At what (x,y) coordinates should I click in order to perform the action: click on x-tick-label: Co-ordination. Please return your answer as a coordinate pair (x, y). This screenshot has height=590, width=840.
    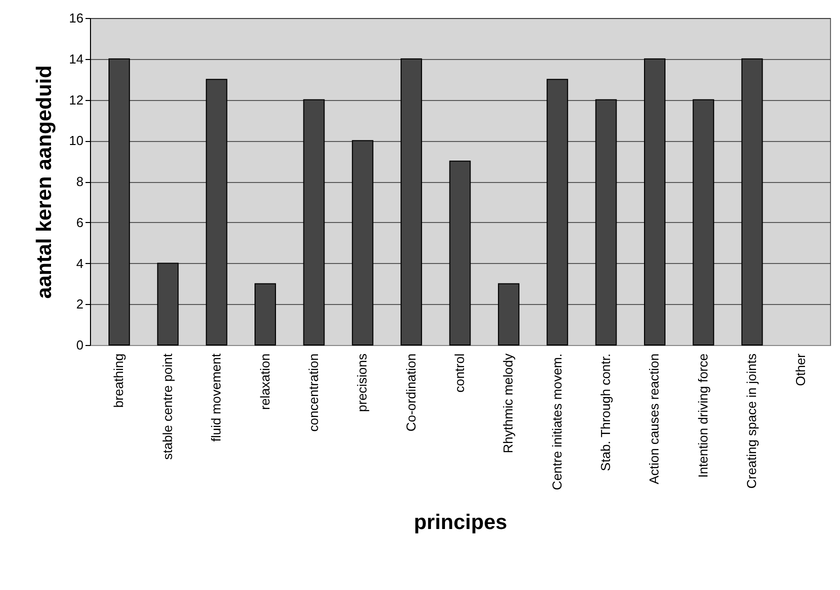
    Looking at the image, I should click on (410, 393).